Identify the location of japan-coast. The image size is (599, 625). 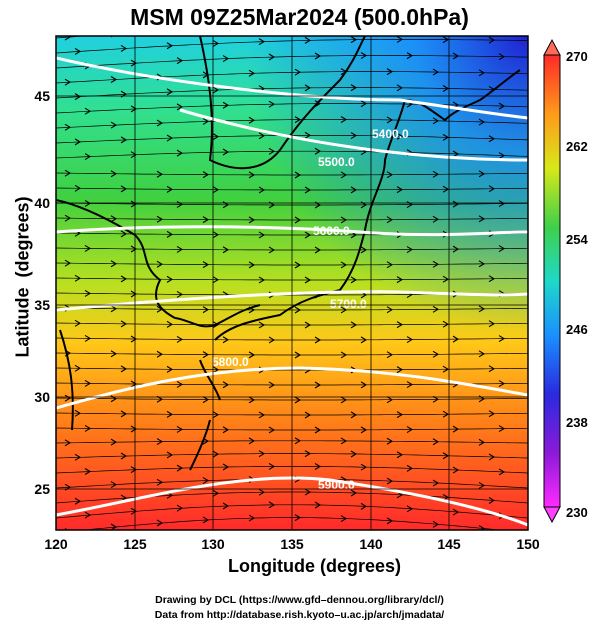
(310, 220).